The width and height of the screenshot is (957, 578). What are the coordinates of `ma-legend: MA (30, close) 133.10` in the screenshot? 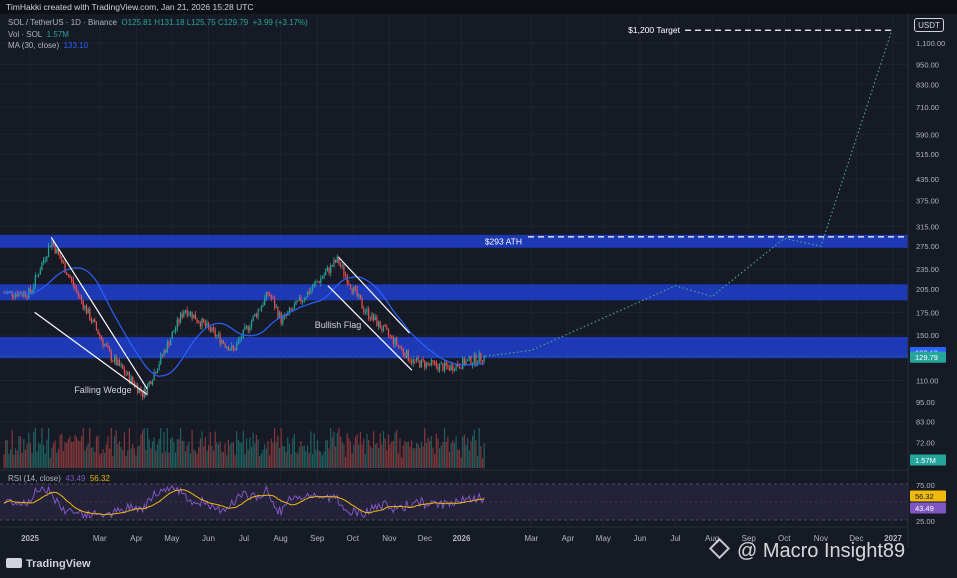 It's located at (48, 46).